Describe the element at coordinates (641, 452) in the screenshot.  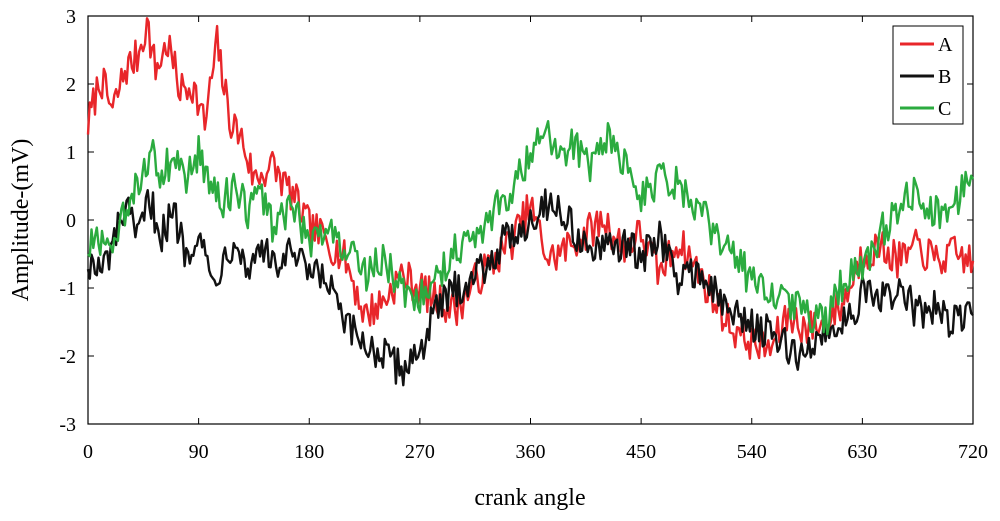
I see `x-tick-label: 450` at that location.